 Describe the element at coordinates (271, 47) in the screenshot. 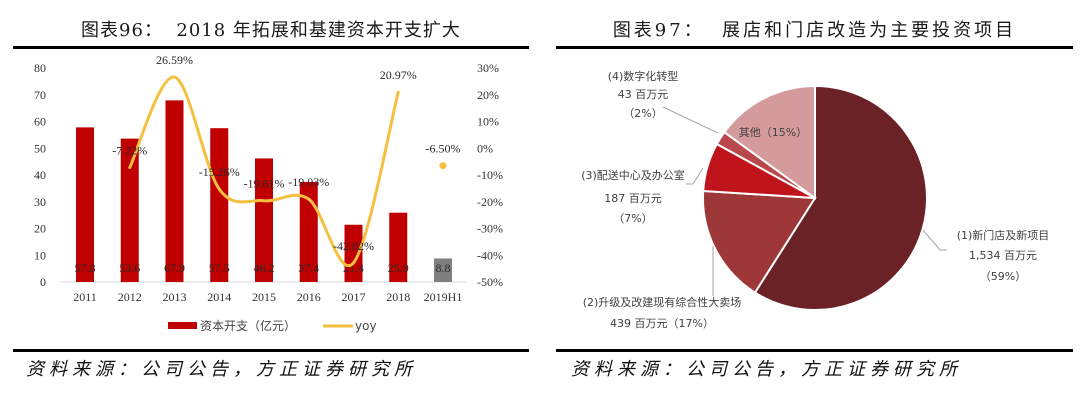

I see `left-title-rule` at that location.